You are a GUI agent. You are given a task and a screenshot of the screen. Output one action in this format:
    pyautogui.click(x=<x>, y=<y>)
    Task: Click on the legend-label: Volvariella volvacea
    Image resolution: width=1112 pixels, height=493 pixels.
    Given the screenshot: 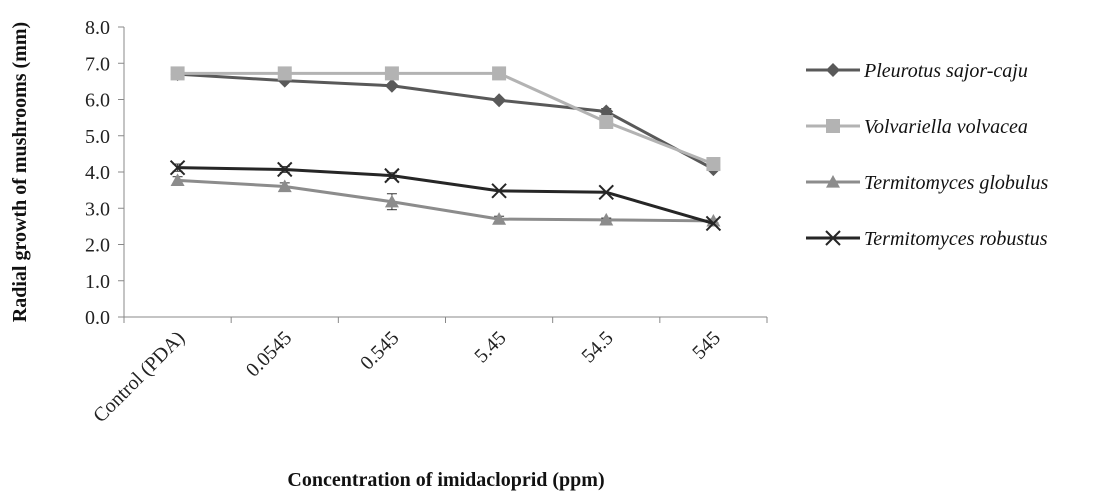 What is the action you would take?
    pyautogui.click(x=946, y=127)
    